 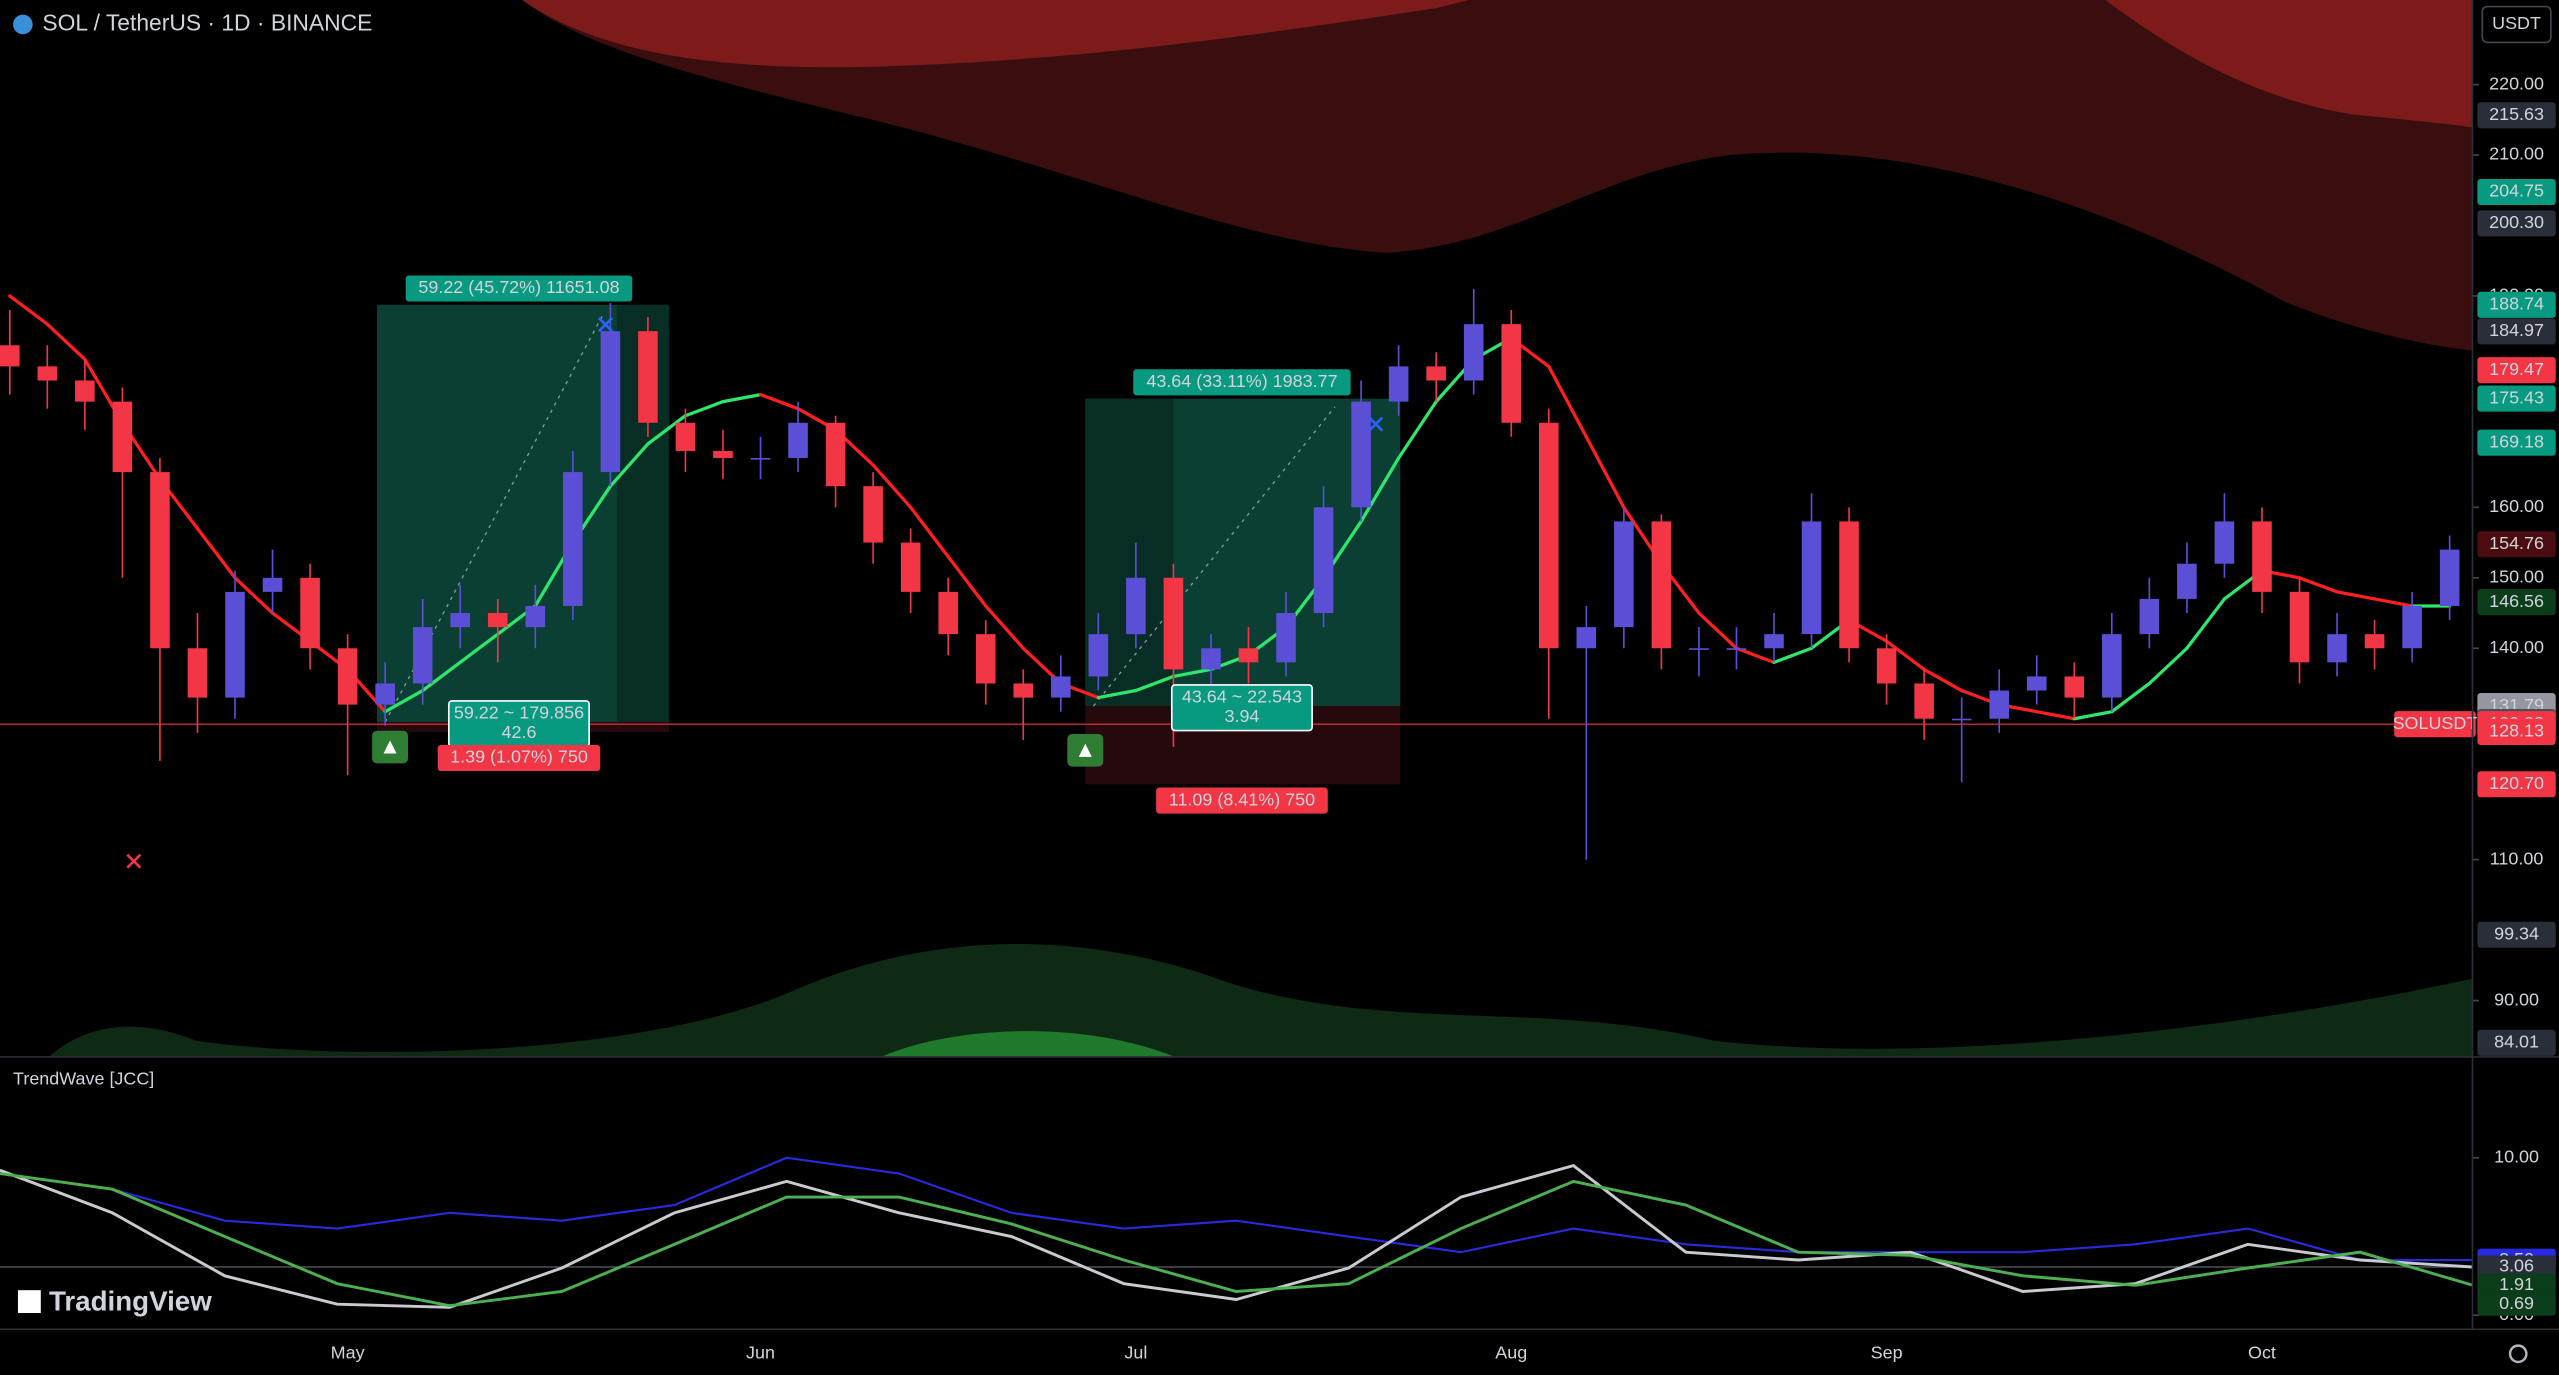 I want to click on y-tick-label: 110.00, so click(x=2517, y=858).